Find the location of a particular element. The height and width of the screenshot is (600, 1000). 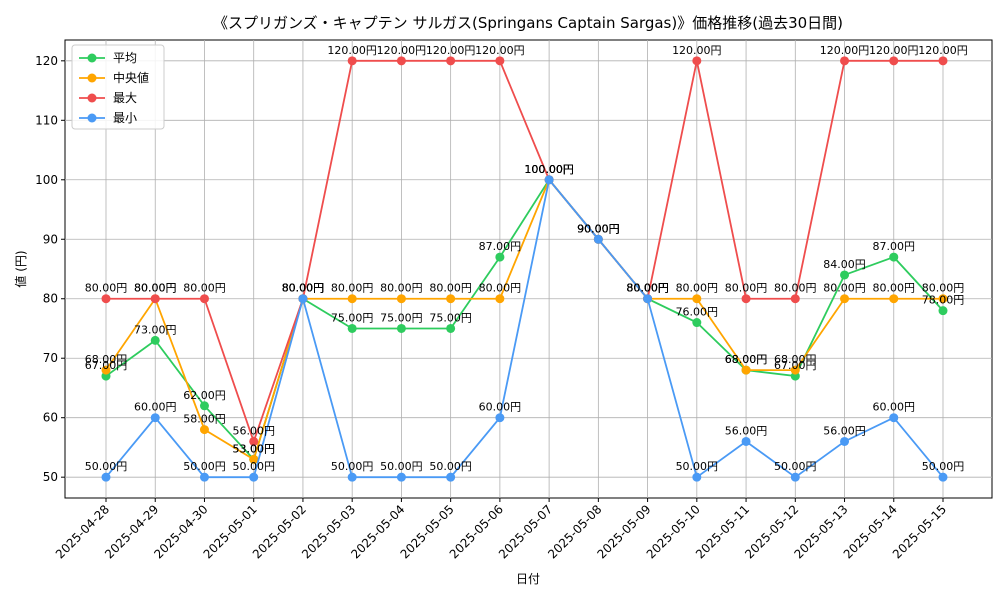

data-label: 76.00円 is located at coordinates (697, 312).